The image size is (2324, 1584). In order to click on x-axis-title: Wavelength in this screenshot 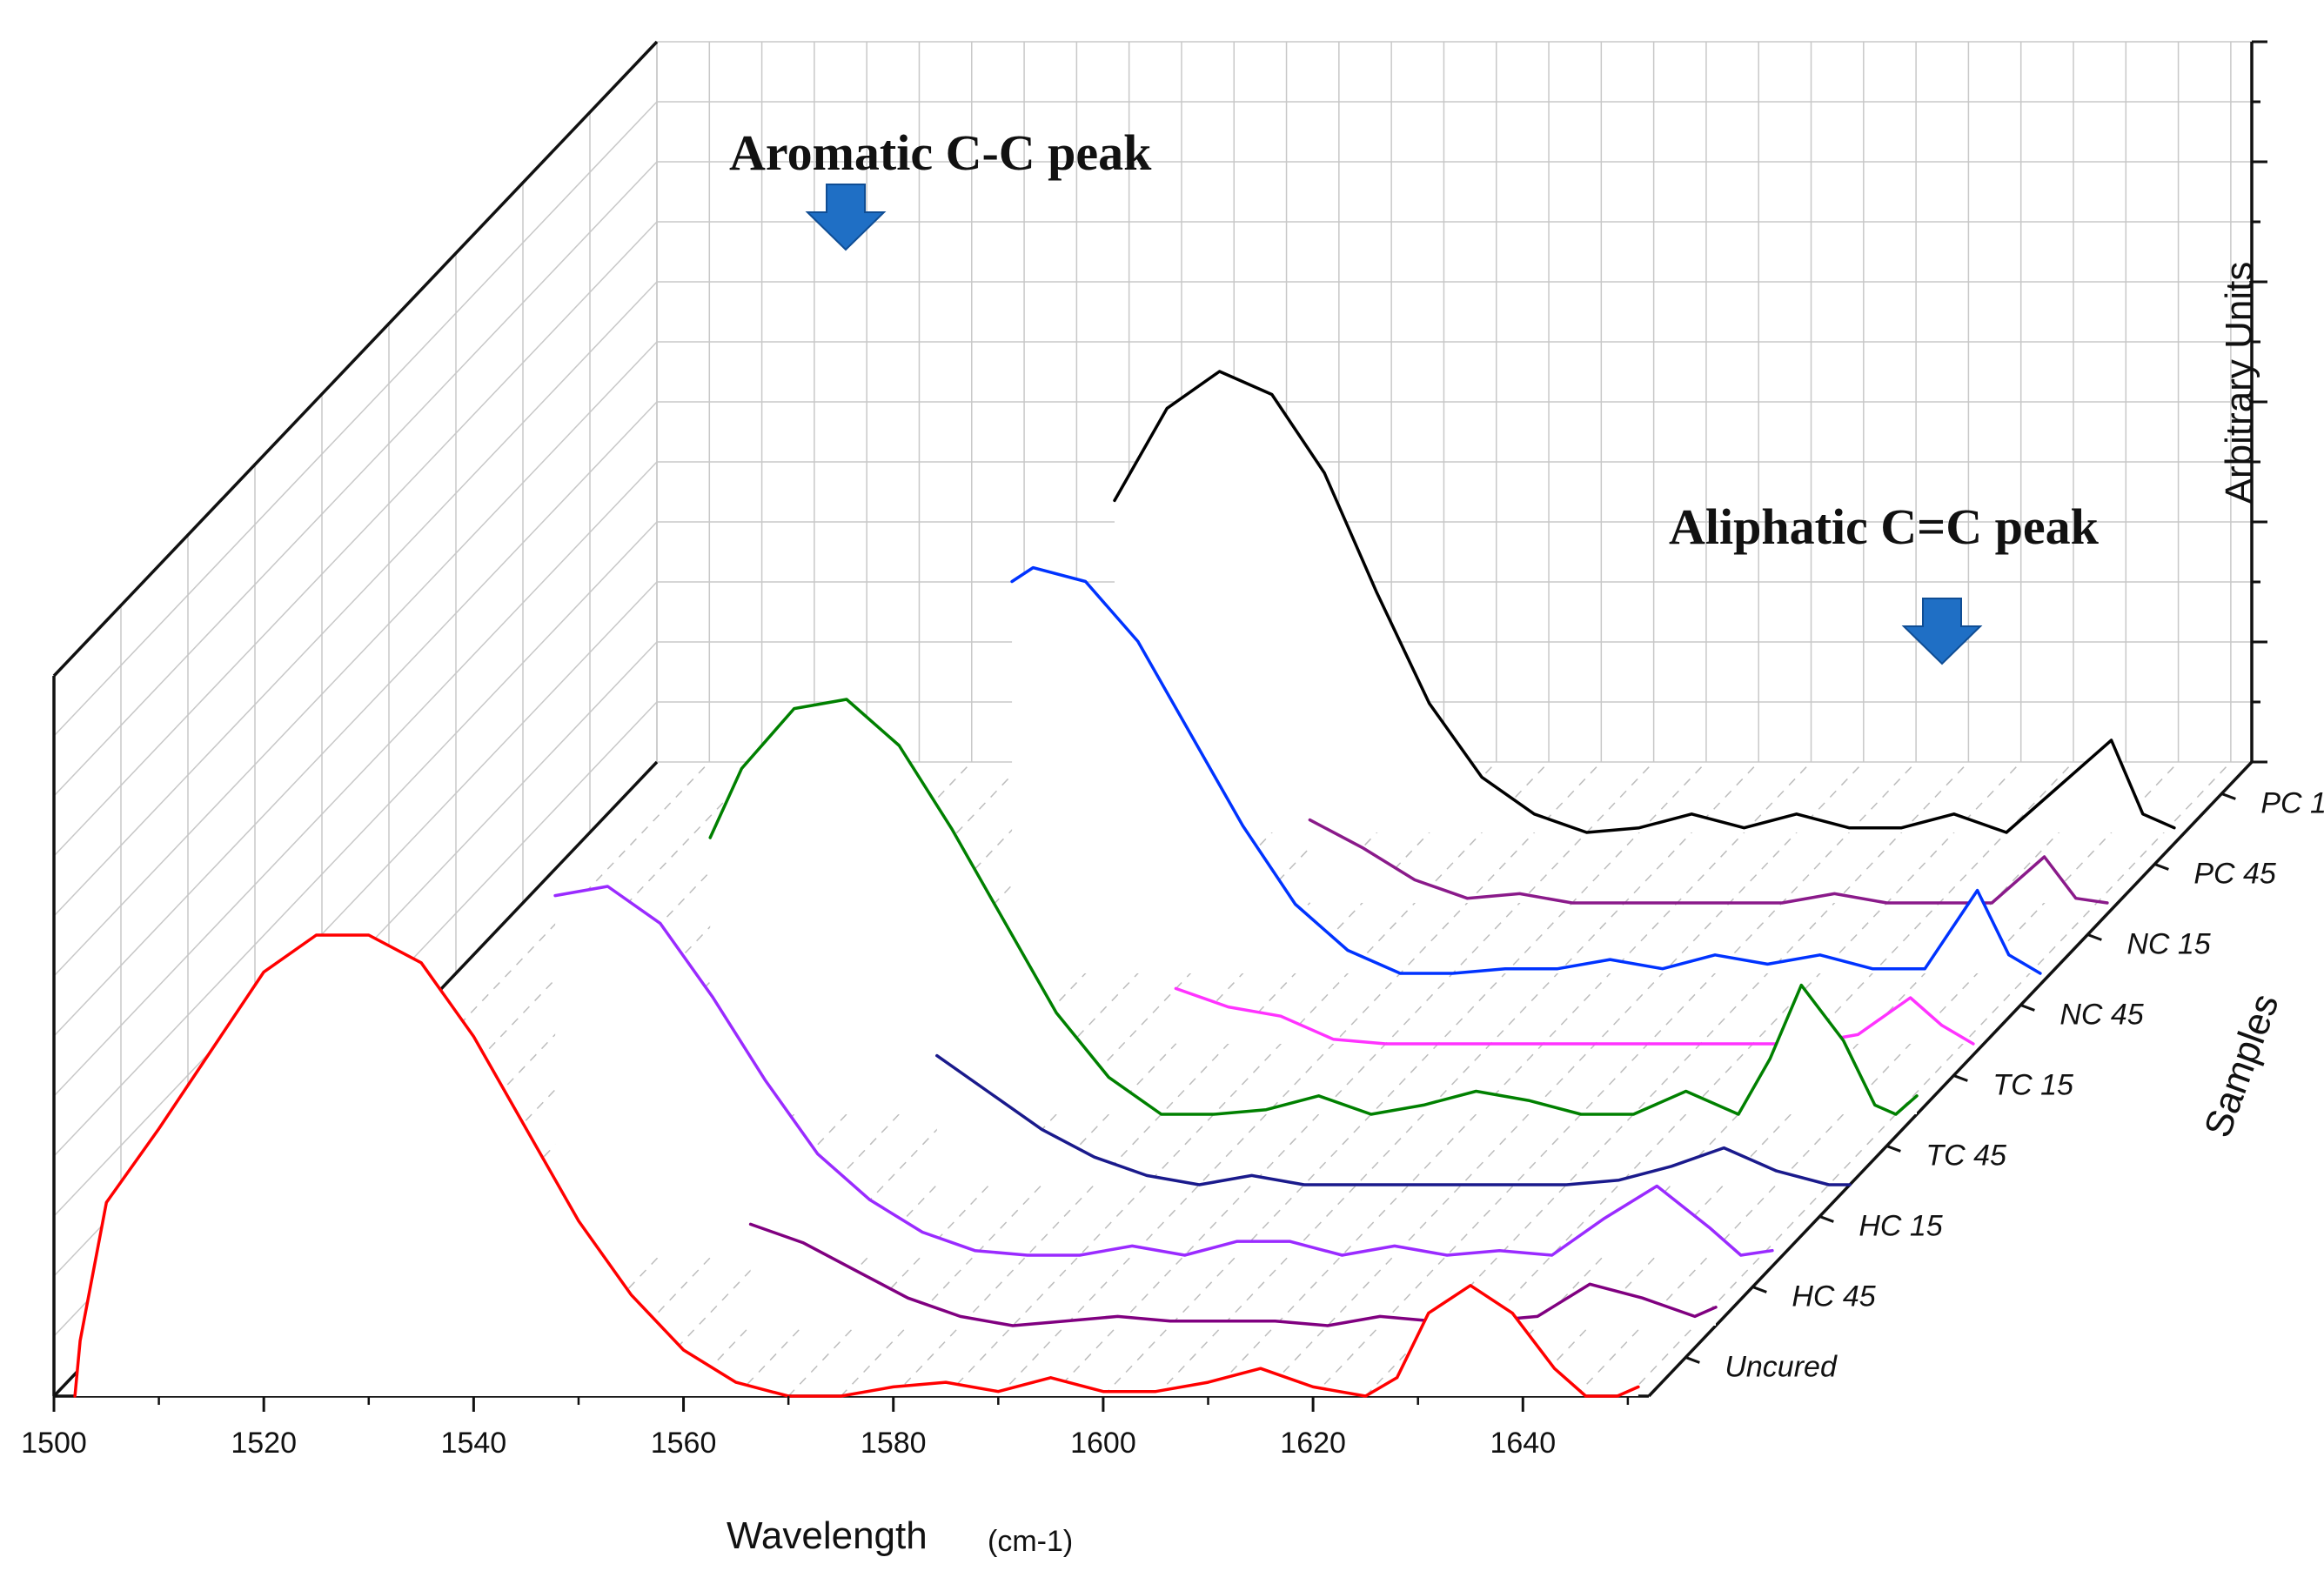, I will do `click(827, 1535)`.